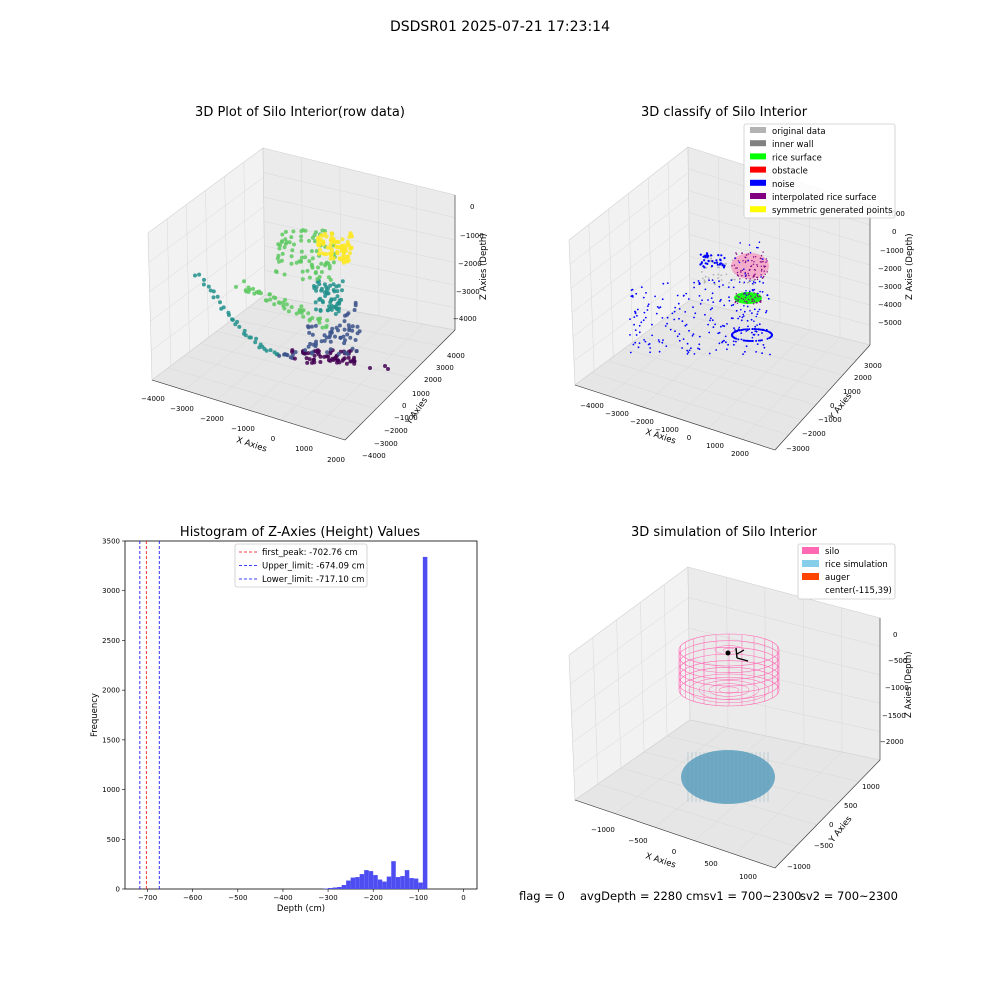  I want to click on p1-ylabel: Y Axies, so click(417, 411).